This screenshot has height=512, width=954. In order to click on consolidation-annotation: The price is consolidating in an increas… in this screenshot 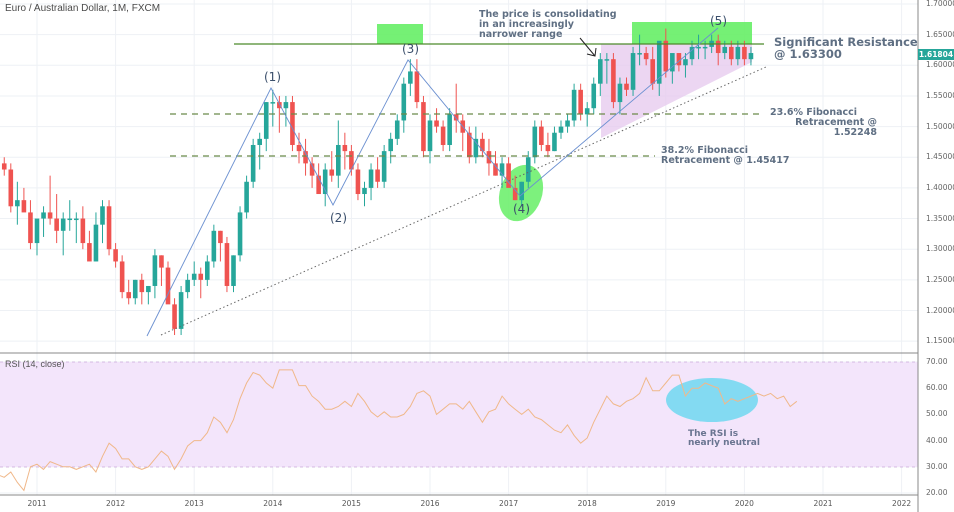, I will do `click(548, 25)`.